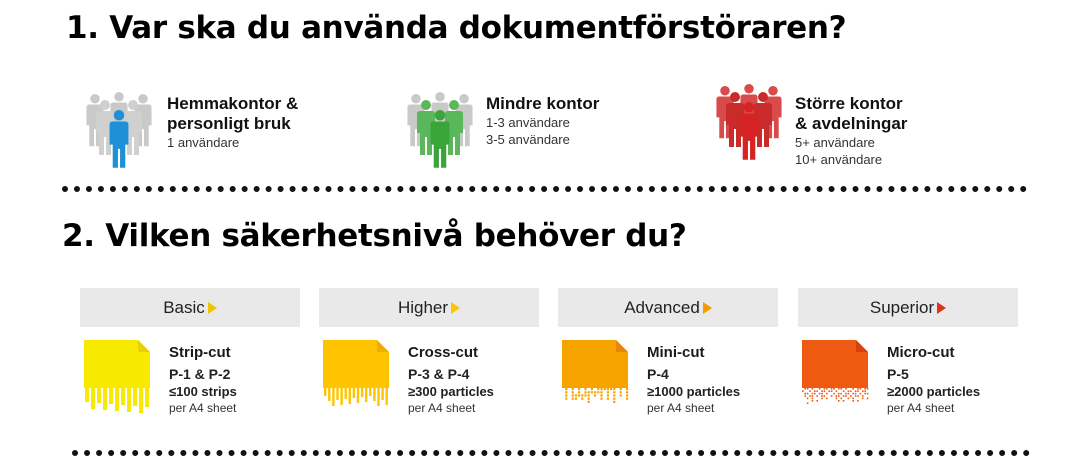 The height and width of the screenshot is (469, 1083). I want to click on p-level: P-3 & P-4, so click(439, 374).